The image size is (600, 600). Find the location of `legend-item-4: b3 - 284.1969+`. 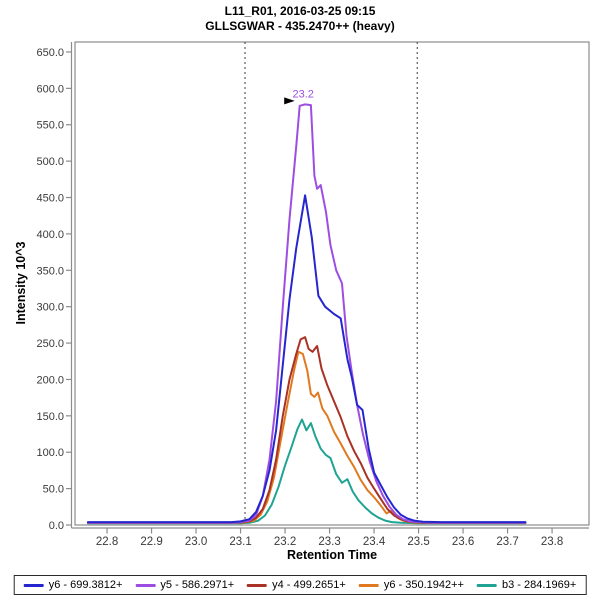

legend-item-4: b3 - 284.1969+ is located at coordinates (526, 585).